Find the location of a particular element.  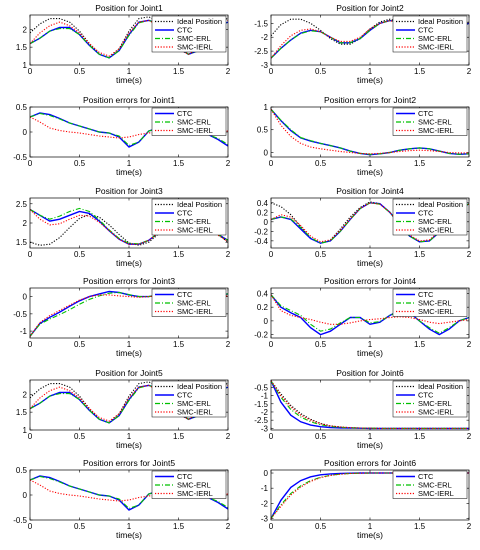

chart-title: Position for Joint2 is located at coordinates (370, 8).